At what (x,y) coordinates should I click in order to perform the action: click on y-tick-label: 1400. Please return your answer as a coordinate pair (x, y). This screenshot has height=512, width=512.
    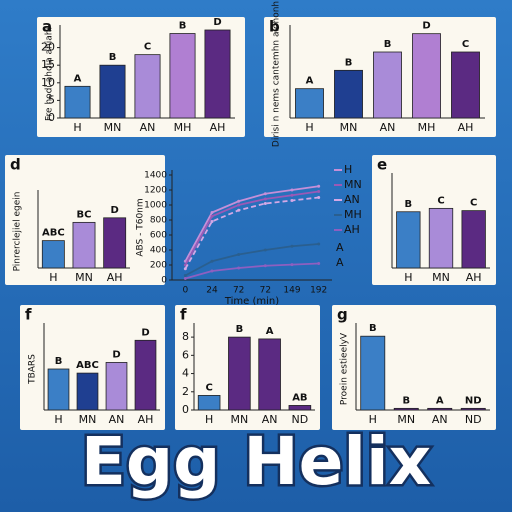
    Looking at the image, I should click on (155, 176).